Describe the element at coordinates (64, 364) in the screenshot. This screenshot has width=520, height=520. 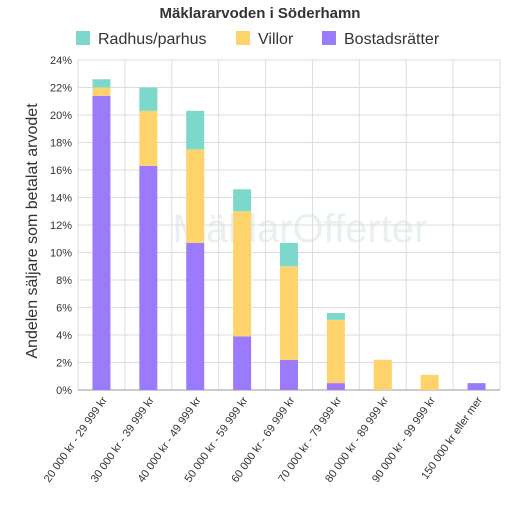
I see `y-tick-label: 2%` at that location.